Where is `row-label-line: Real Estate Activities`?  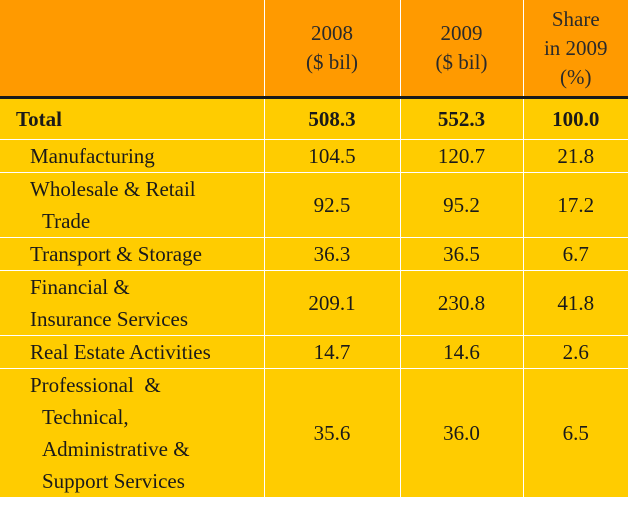 row-label-line: Real Estate Activities is located at coordinates (120, 352).